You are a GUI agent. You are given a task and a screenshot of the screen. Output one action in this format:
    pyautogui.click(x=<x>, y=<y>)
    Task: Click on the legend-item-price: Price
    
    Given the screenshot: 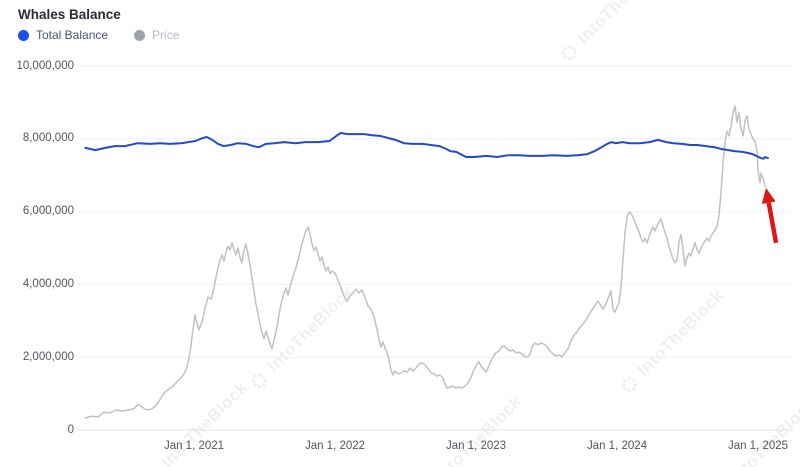 What is the action you would take?
    pyautogui.click(x=156, y=35)
    